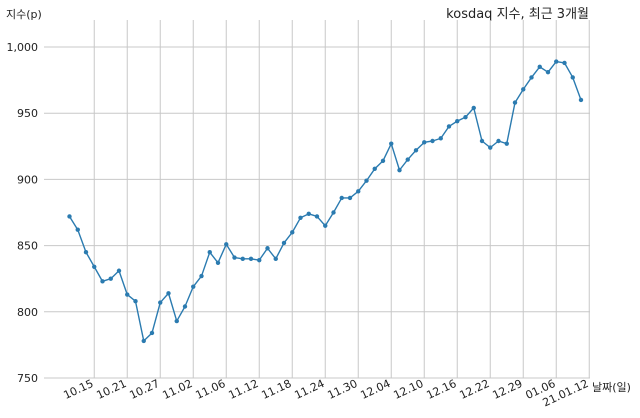  What do you see at coordinates (276, 389) in the screenshot?
I see `x-tick-label: 11.18` at bounding box center [276, 389].